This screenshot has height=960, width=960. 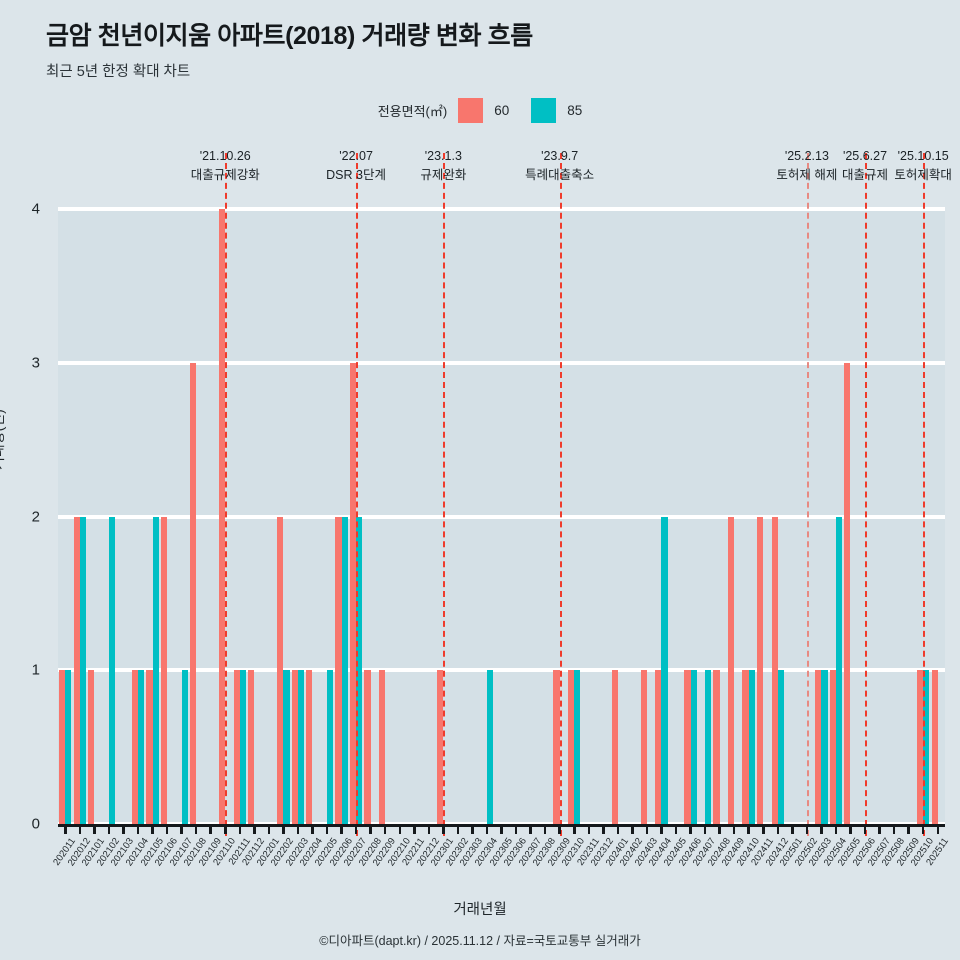 I want to click on chart-legend: 전용면적(㎡) 60 85, so click(x=480, y=110).